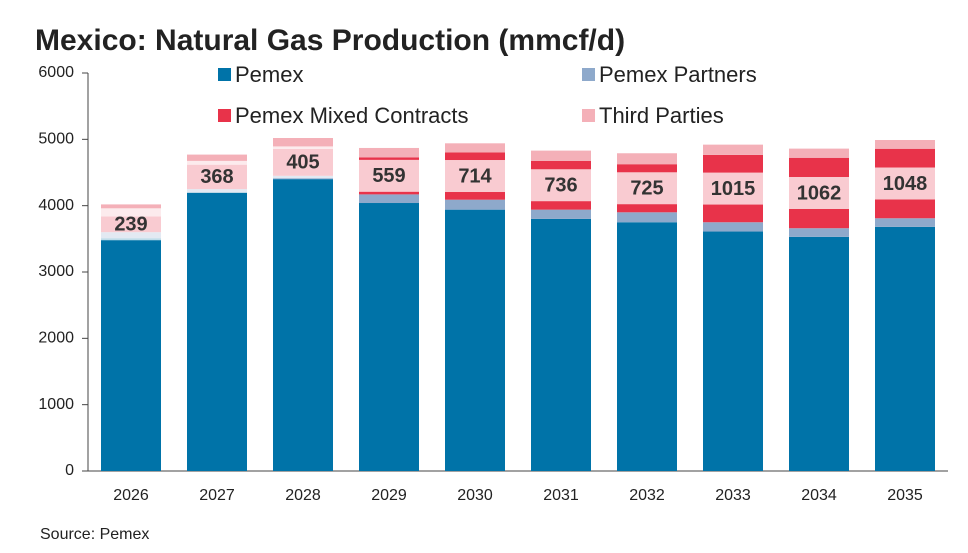  What do you see at coordinates (647, 495) in the screenshot?
I see `x-tick-label: 2032` at bounding box center [647, 495].